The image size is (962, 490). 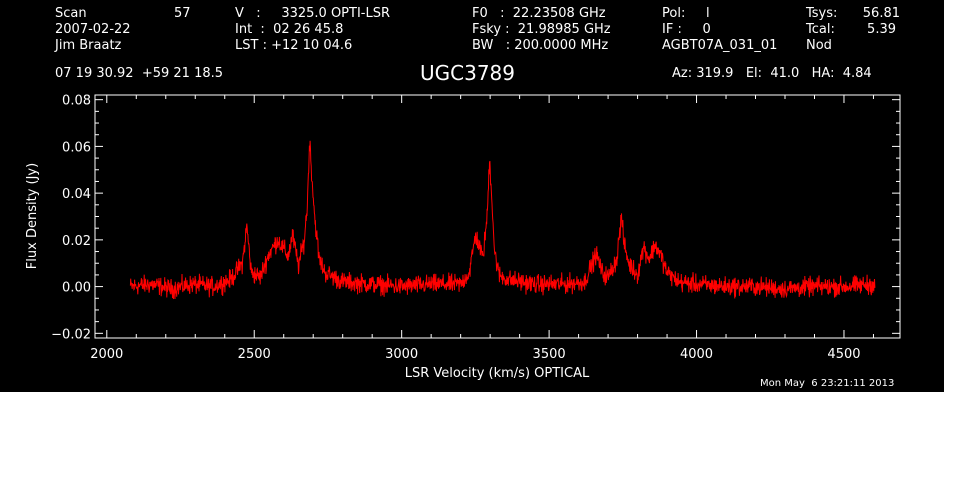 I want to click on plot-timestamp: Mon May 6 23:21:11 2013, so click(x=827, y=383).